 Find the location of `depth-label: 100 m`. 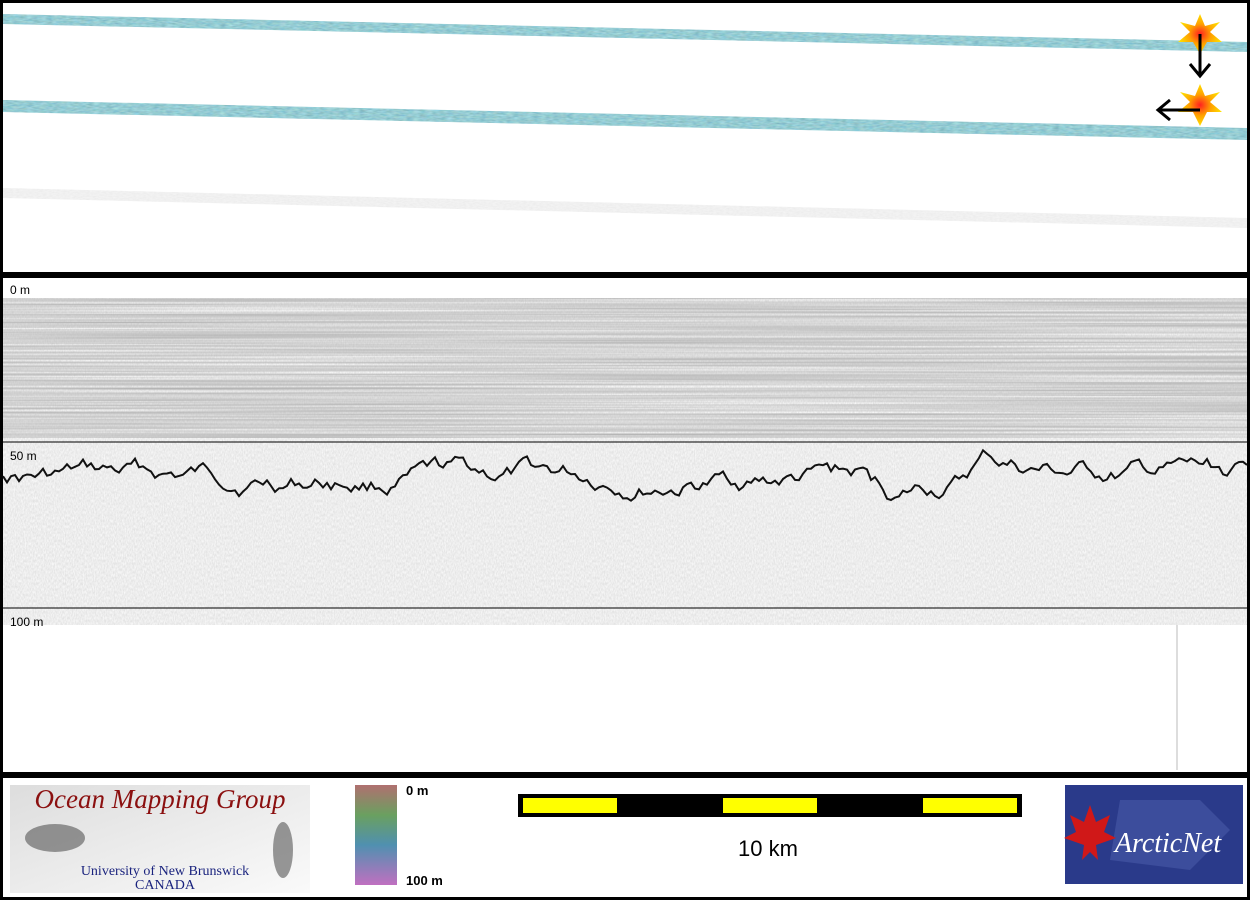

depth-label: 100 m is located at coordinates (26, 622).